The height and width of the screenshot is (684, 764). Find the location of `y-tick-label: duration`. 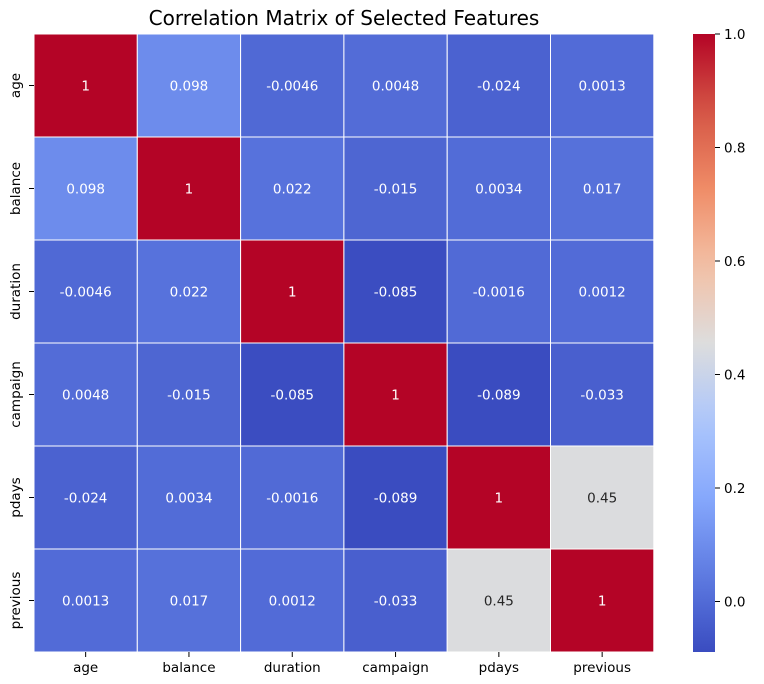

y-tick-label: duration is located at coordinates (16, 291).